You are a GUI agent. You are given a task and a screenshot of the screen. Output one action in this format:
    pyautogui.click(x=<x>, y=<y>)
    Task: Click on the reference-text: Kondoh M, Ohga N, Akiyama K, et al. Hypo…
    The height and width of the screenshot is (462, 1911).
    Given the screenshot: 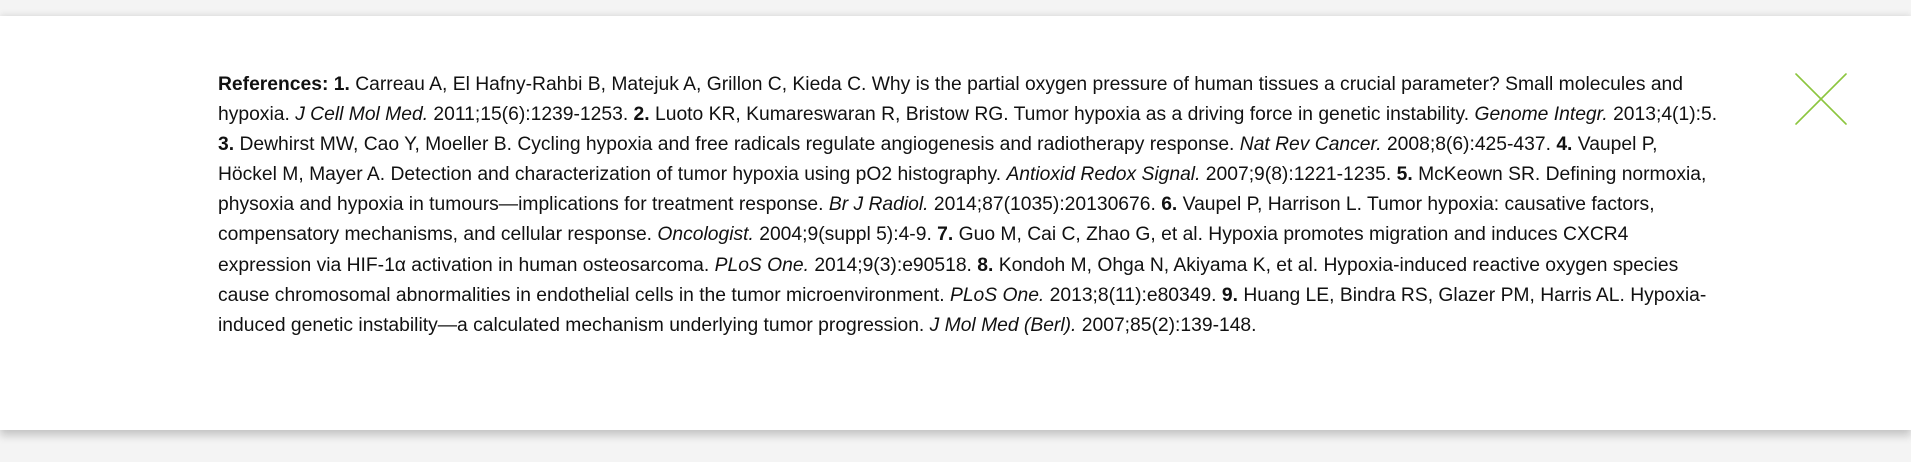 What is the action you would take?
    pyautogui.click(x=948, y=280)
    